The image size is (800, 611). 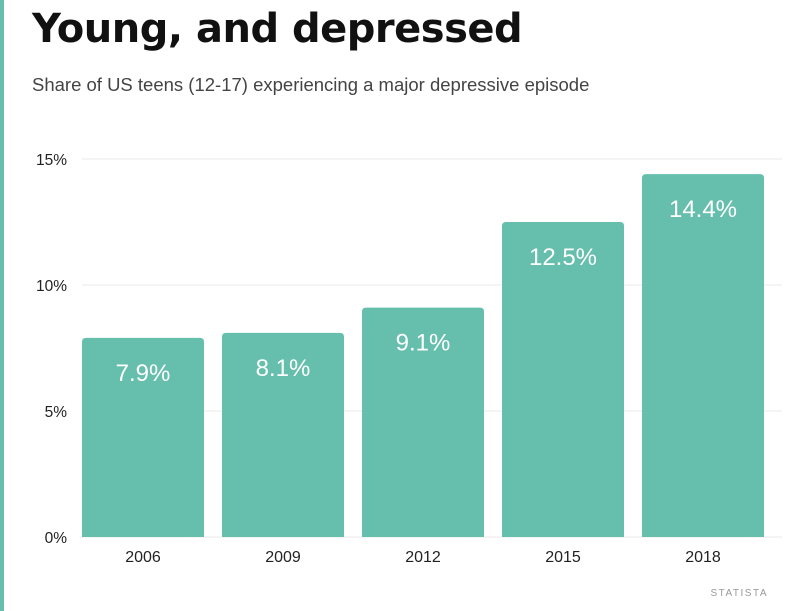 I want to click on x-tick-label: 2009, so click(x=283, y=557).